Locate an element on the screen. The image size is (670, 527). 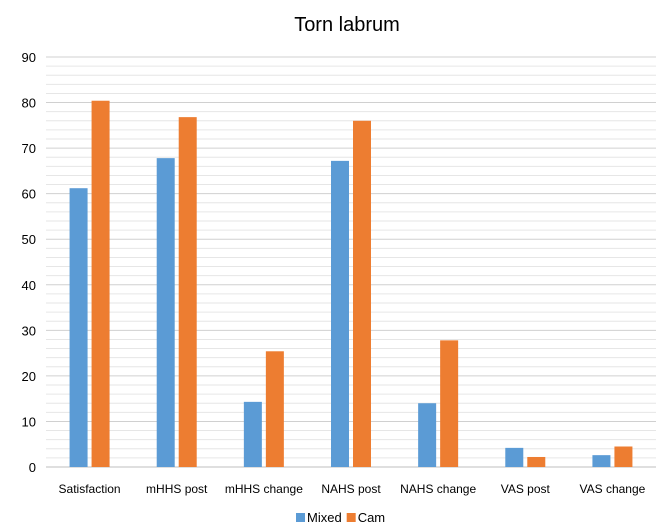
y-tick-label: 50 is located at coordinates (29, 239).